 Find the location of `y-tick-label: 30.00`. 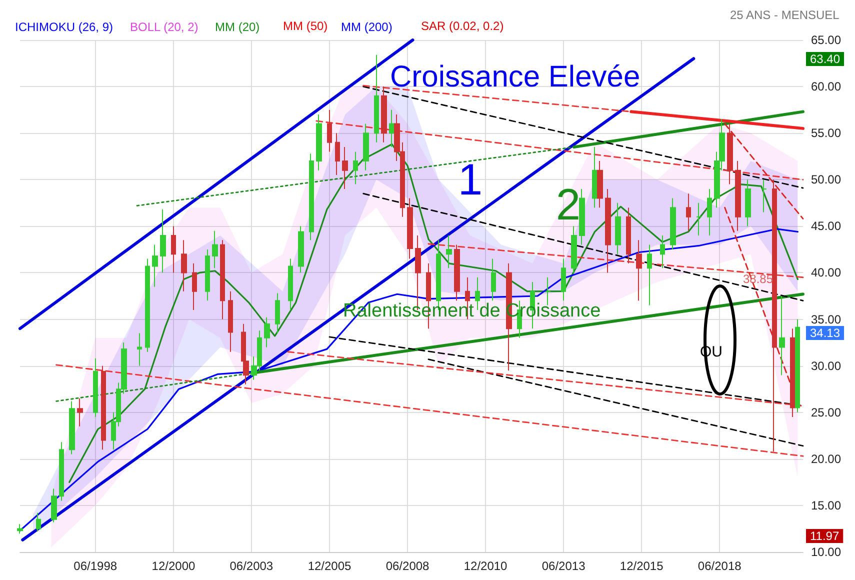

y-tick-label: 30.00 is located at coordinates (826, 365).